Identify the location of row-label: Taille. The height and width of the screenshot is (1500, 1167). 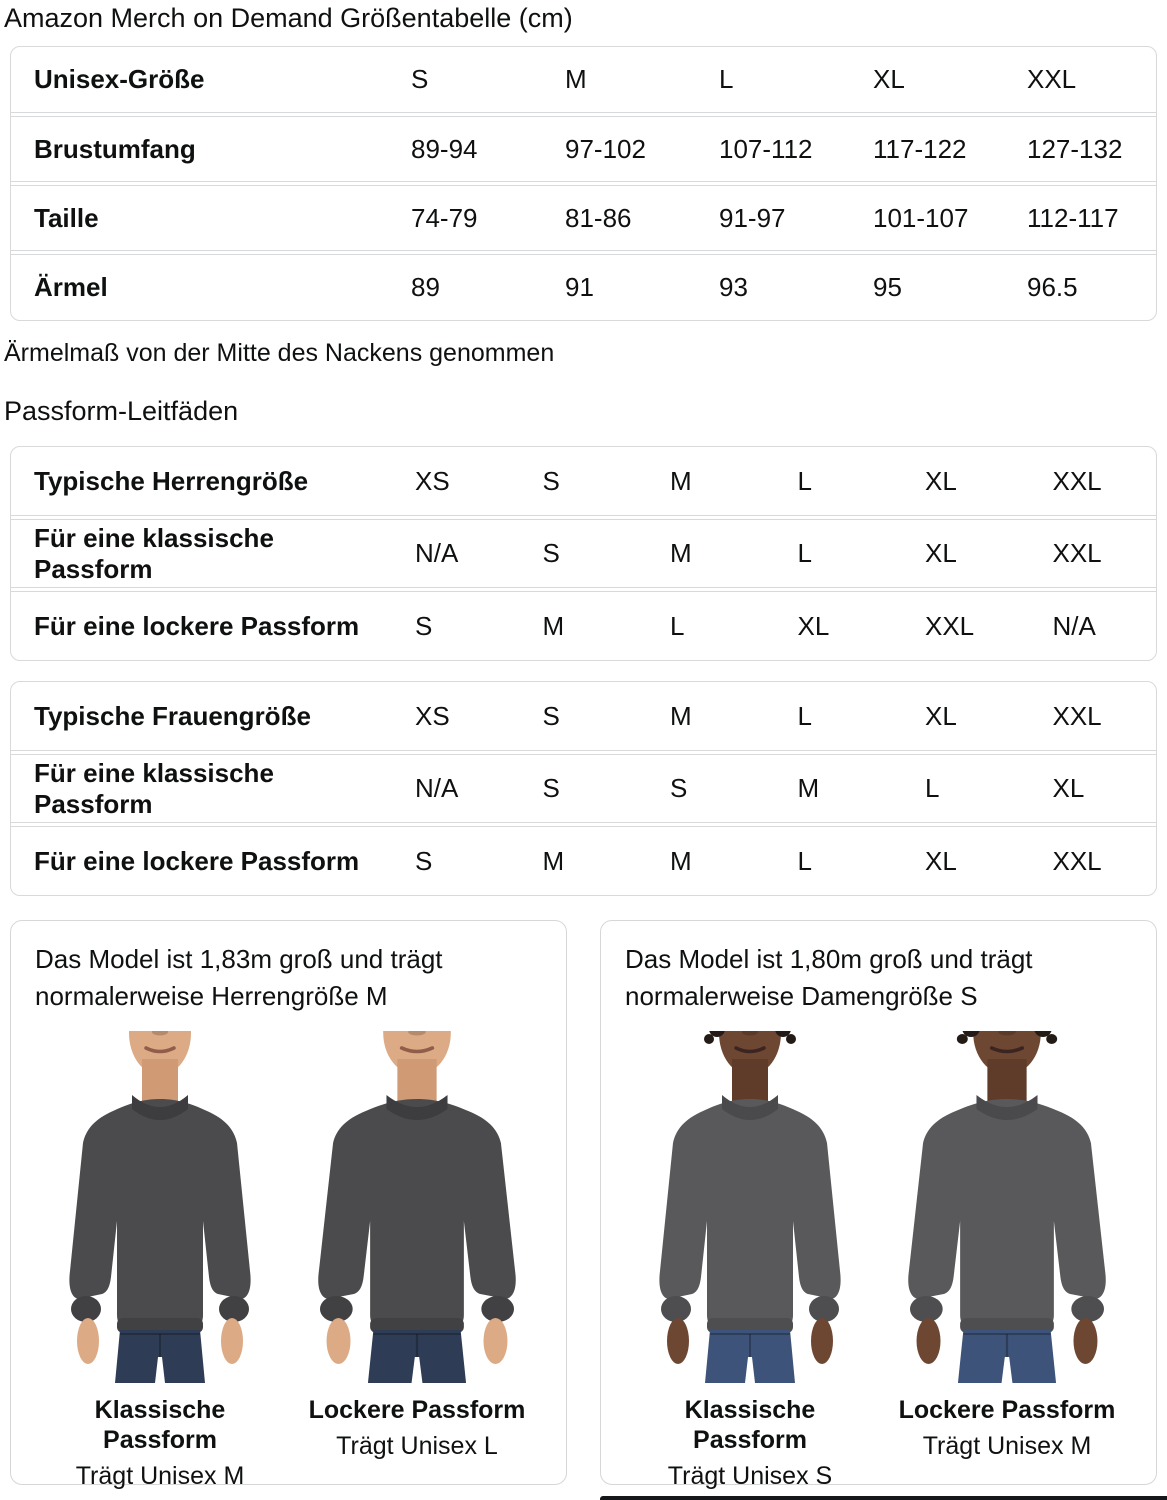
(66, 217).